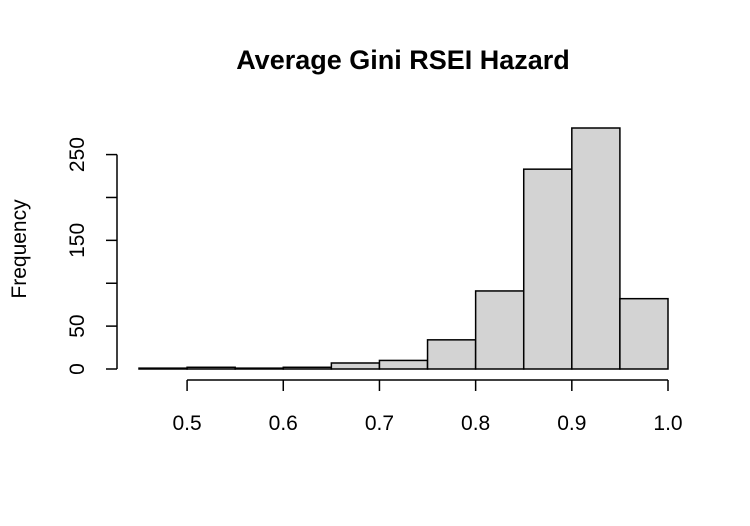 This screenshot has width=750, height=526. What do you see at coordinates (186, 423) in the screenshot?
I see `x-tick-label: 0.5` at bounding box center [186, 423].